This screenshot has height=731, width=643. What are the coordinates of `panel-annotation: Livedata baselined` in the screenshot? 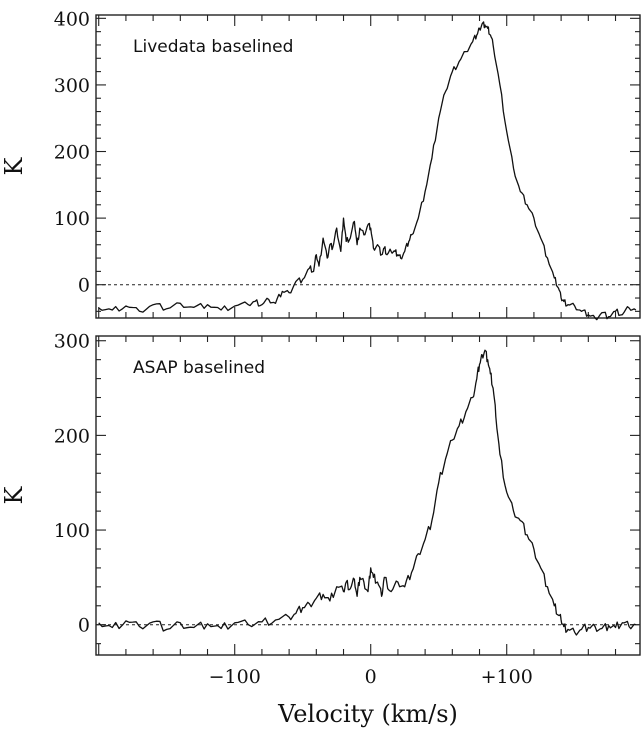 It's located at (213, 47).